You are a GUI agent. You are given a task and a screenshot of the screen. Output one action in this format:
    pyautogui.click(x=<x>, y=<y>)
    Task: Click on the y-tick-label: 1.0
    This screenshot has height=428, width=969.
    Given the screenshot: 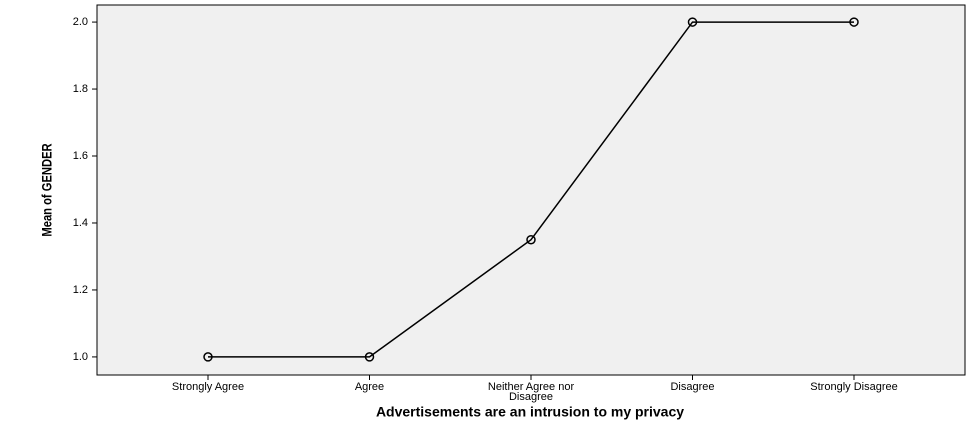 What is the action you would take?
    pyautogui.click(x=80, y=357)
    